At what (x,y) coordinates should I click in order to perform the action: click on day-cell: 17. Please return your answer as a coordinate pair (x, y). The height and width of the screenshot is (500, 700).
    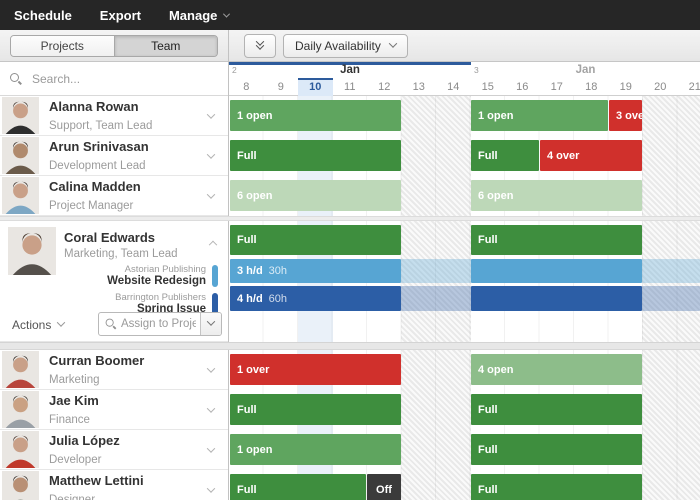
    Looking at the image, I should click on (556, 87).